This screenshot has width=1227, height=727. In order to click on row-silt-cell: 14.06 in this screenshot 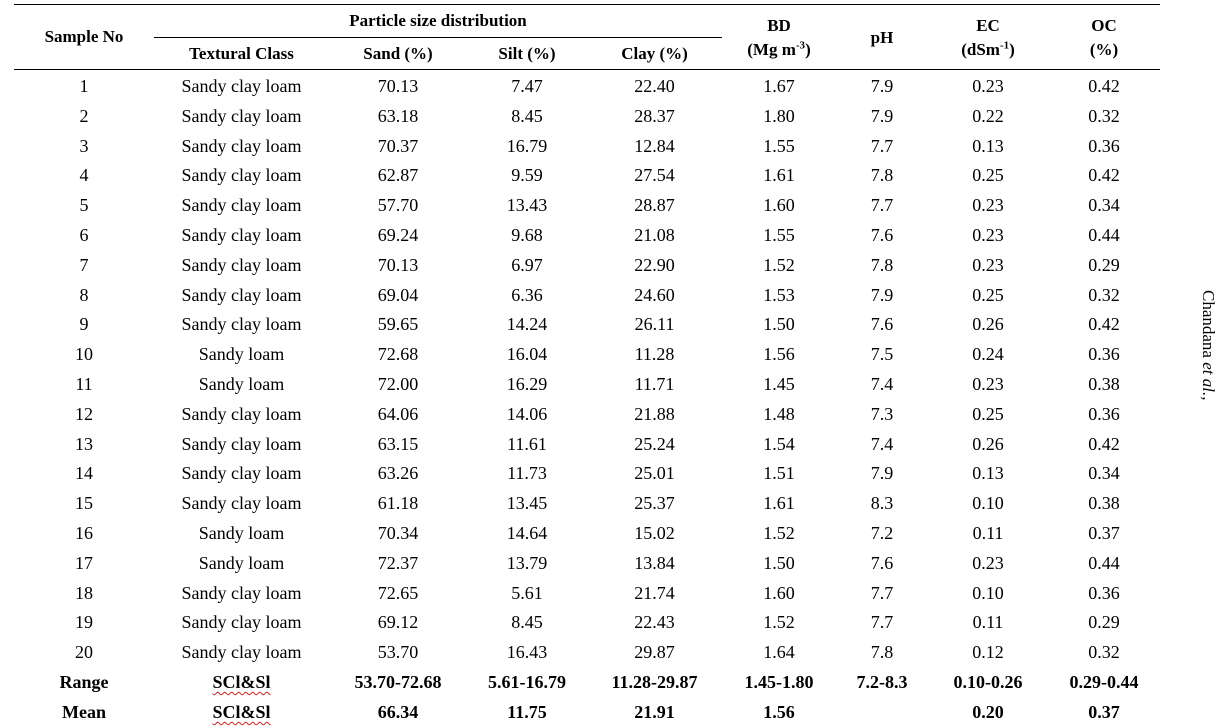, I will do `click(527, 413)`.